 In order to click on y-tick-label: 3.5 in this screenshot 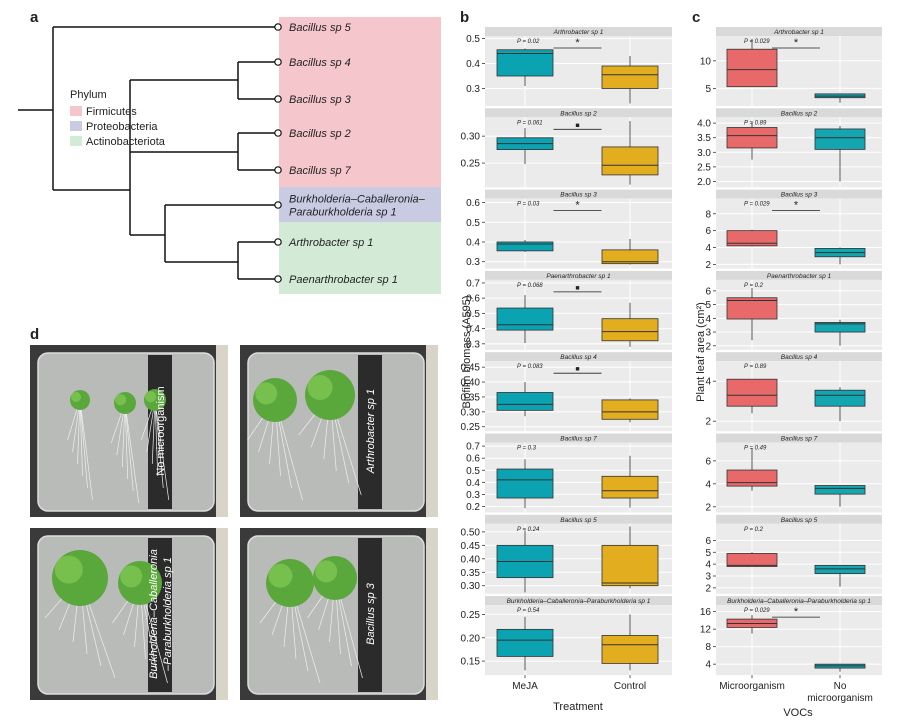, I will do `click(704, 138)`.